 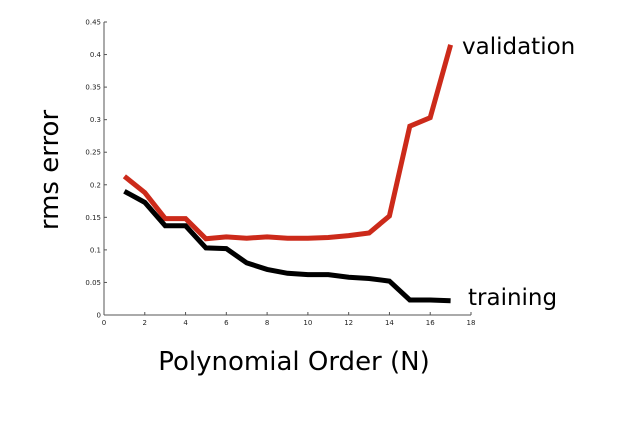 What do you see at coordinates (95, 250) in the screenshot?
I see `y-tick-label: 0.1` at bounding box center [95, 250].